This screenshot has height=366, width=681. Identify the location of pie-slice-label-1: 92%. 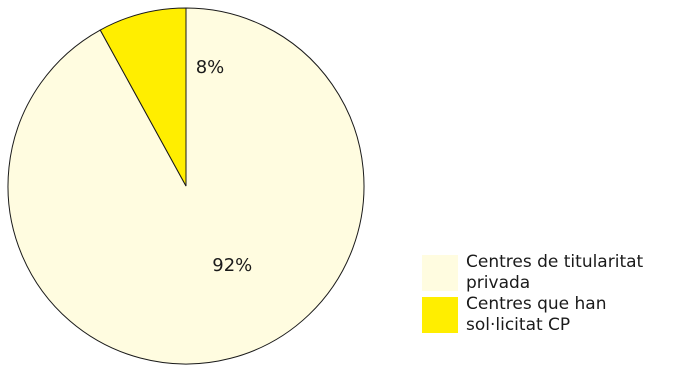
(232, 265).